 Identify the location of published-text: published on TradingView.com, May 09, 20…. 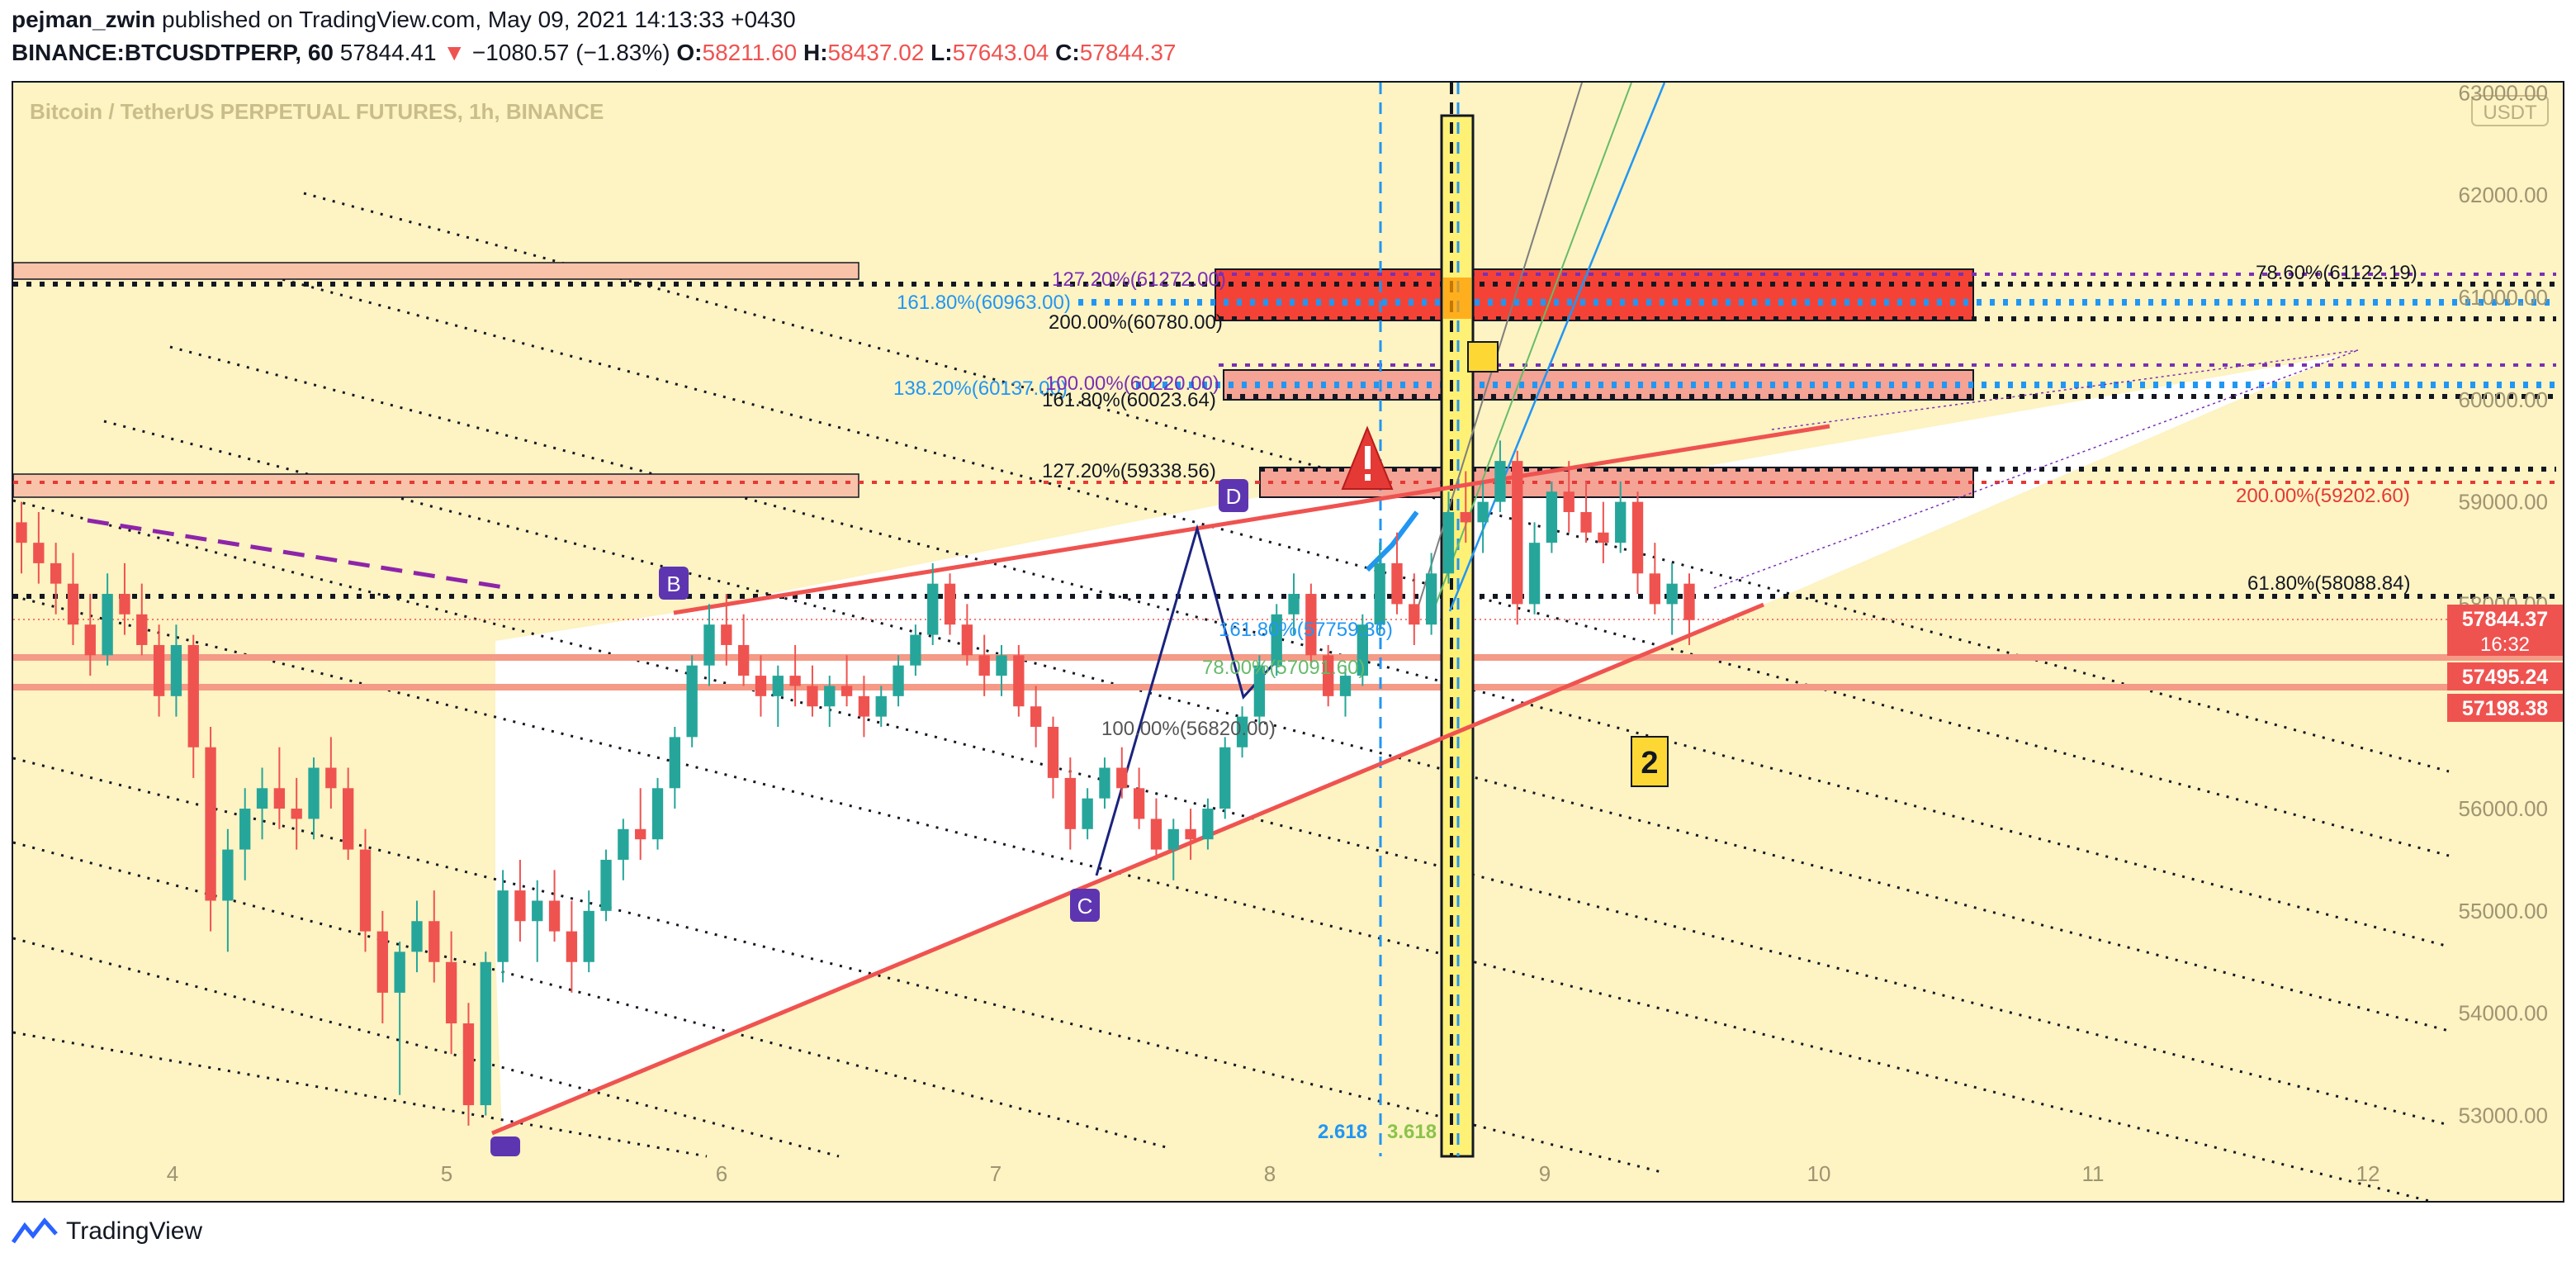
(479, 20).